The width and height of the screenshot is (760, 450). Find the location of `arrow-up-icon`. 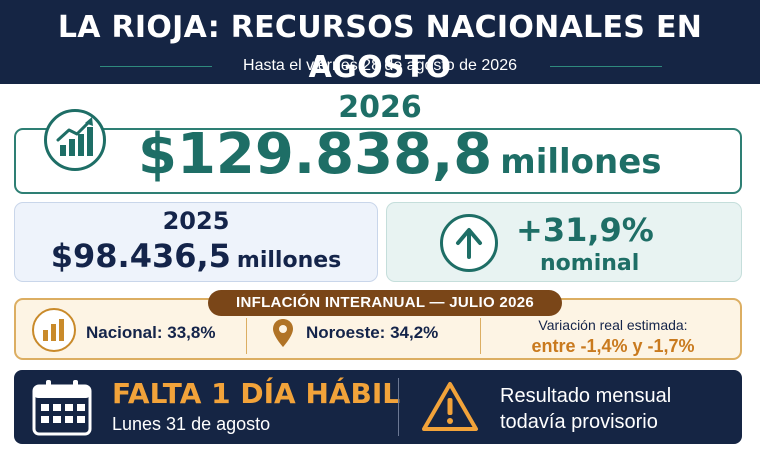

arrow-up-icon is located at coordinates (469, 243).